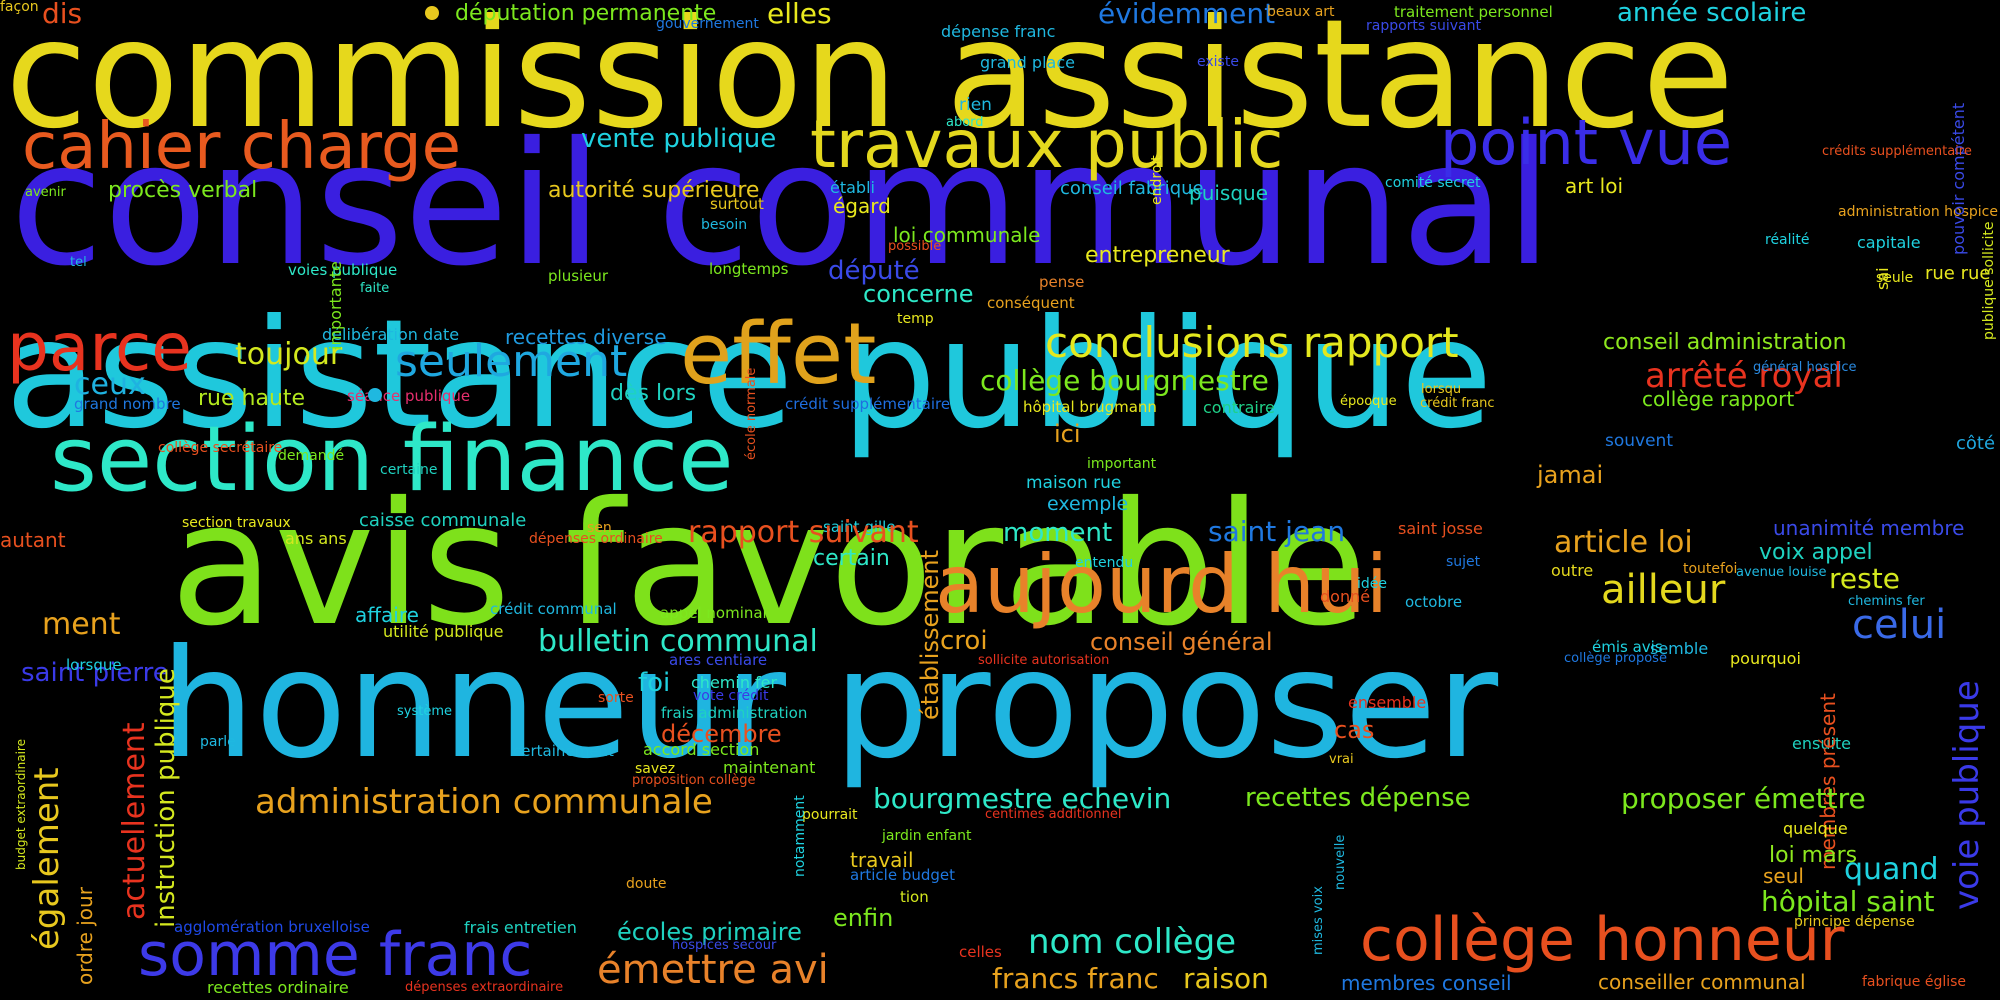  What do you see at coordinates (409, 470) in the screenshot?
I see `cloud-word: certaine` at bounding box center [409, 470].